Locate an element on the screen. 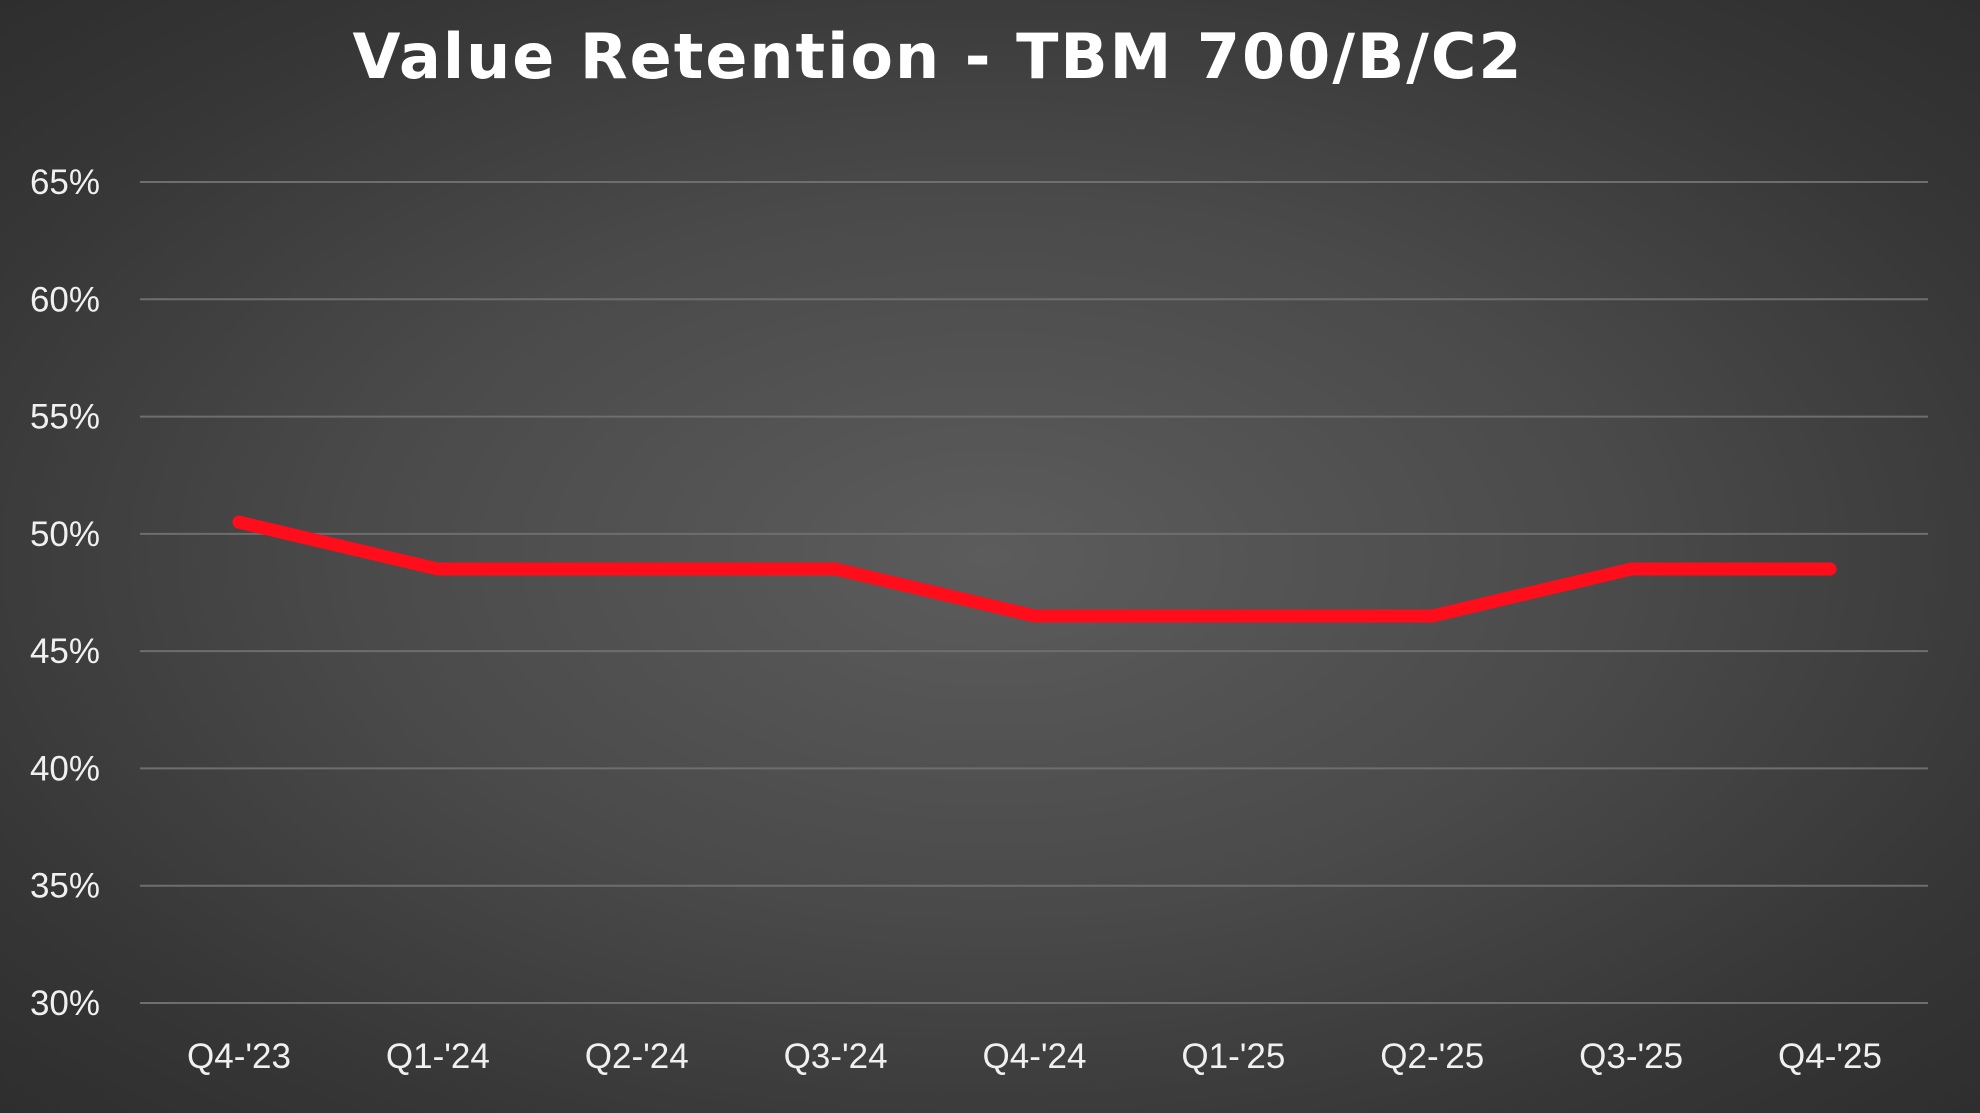 Image resolution: width=1980 pixels, height=1113 pixels. y-tick-label: 45% is located at coordinates (65, 651).